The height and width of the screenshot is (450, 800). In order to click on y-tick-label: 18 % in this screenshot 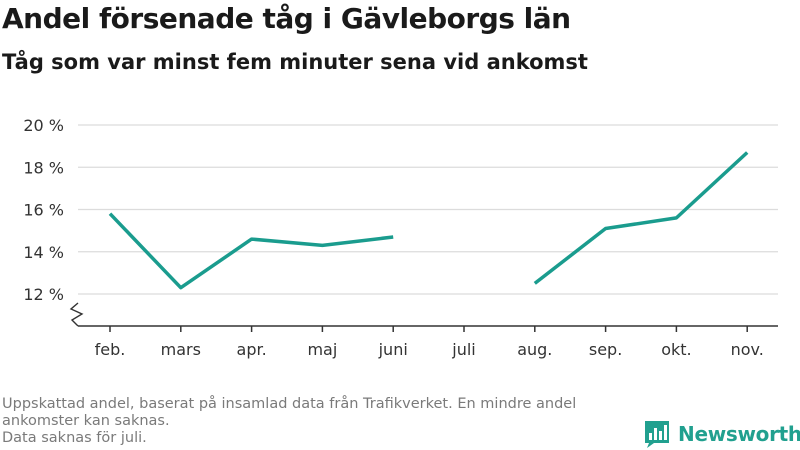, I will do `click(43, 167)`.